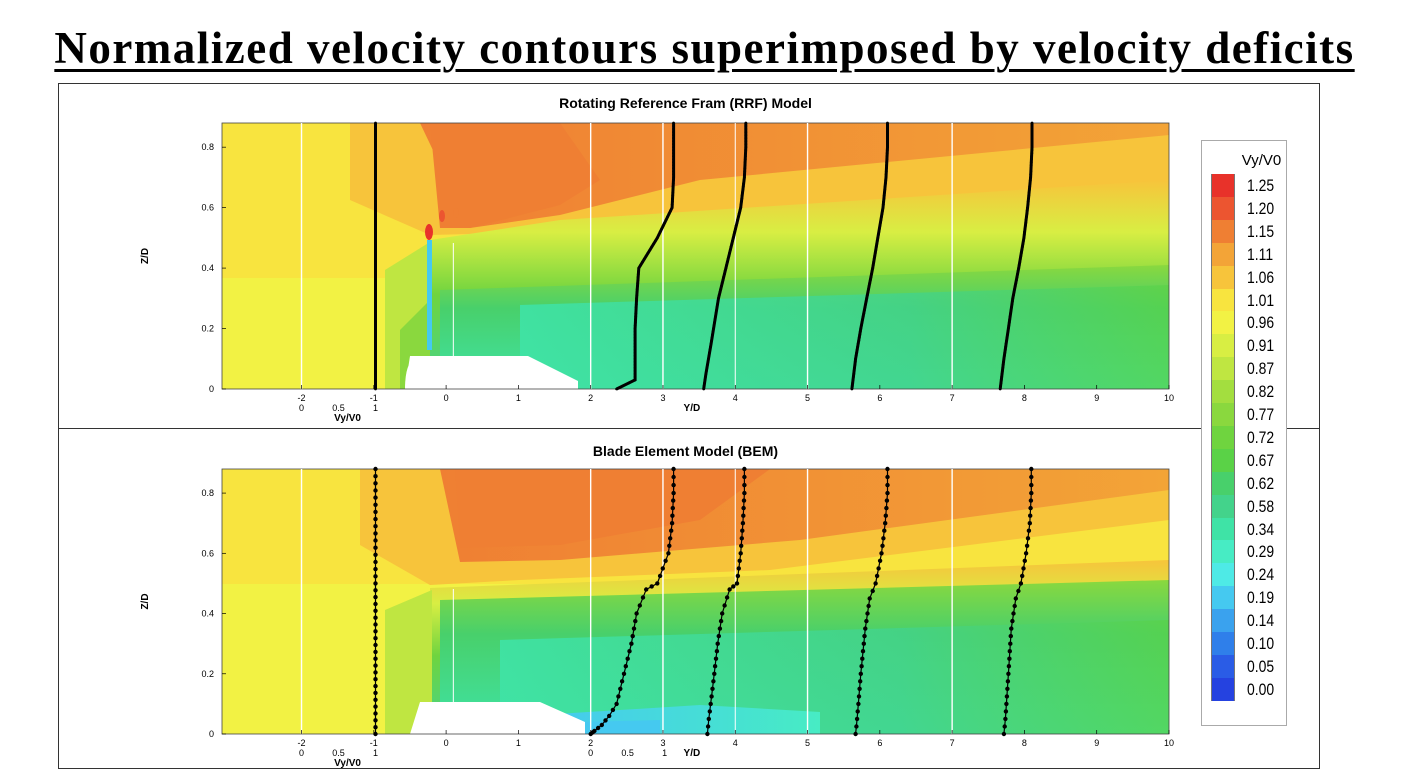 The image size is (1409, 773). I want to click on colorbar-level-label: 0.24, so click(1261, 575).